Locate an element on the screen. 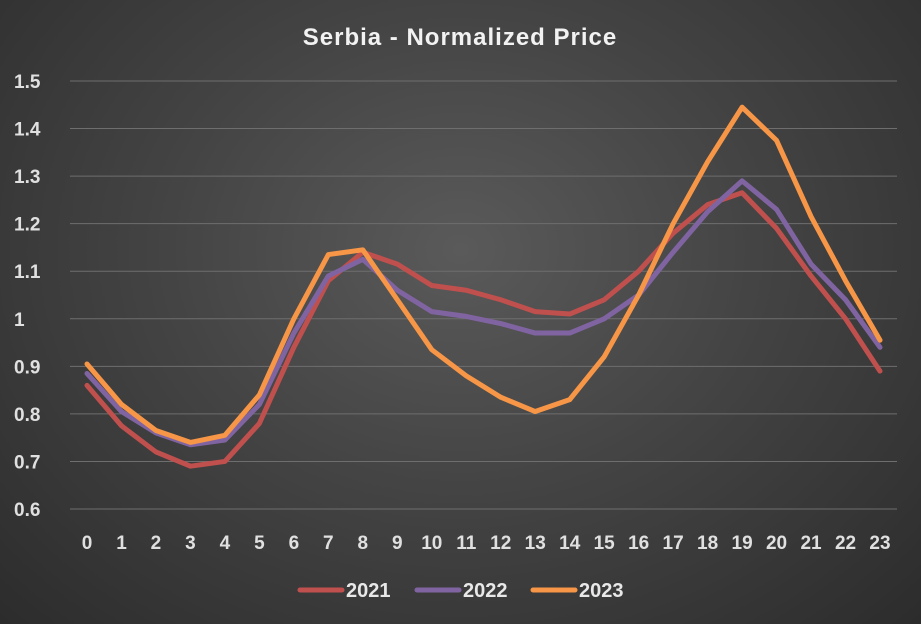  x-tick-label: 5 is located at coordinates (259, 543).